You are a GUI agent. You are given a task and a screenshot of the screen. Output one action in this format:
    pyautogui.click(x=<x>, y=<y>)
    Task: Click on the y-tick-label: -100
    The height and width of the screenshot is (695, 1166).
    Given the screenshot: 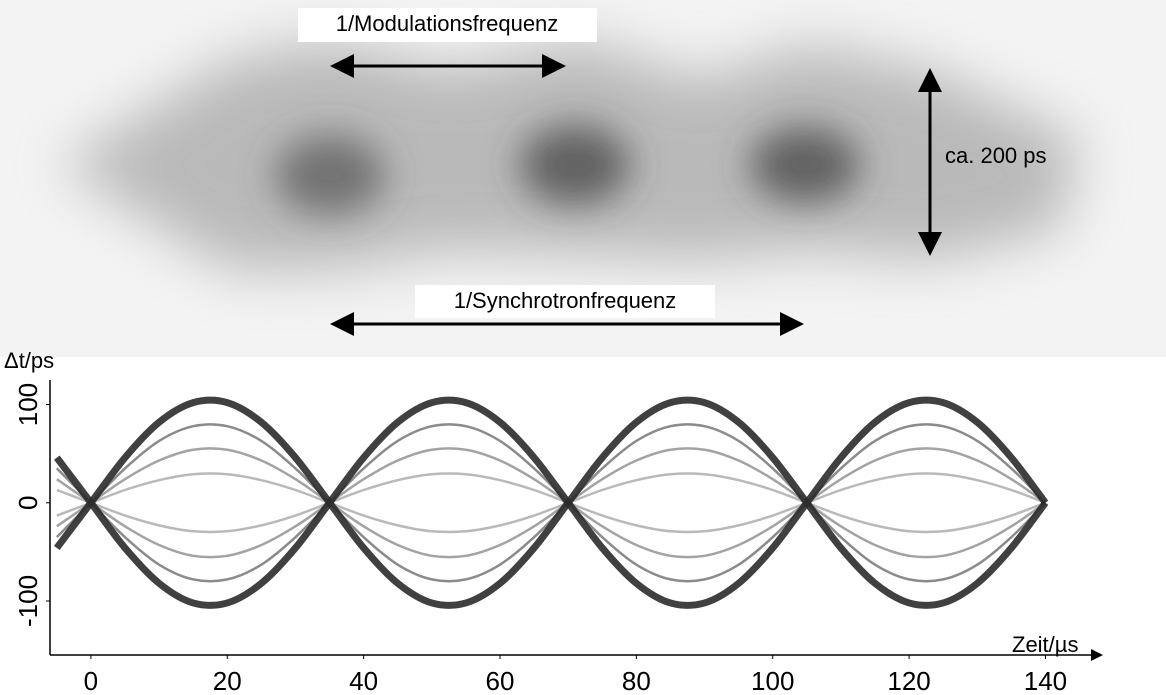 What is the action you would take?
    pyautogui.click(x=28, y=601)
    